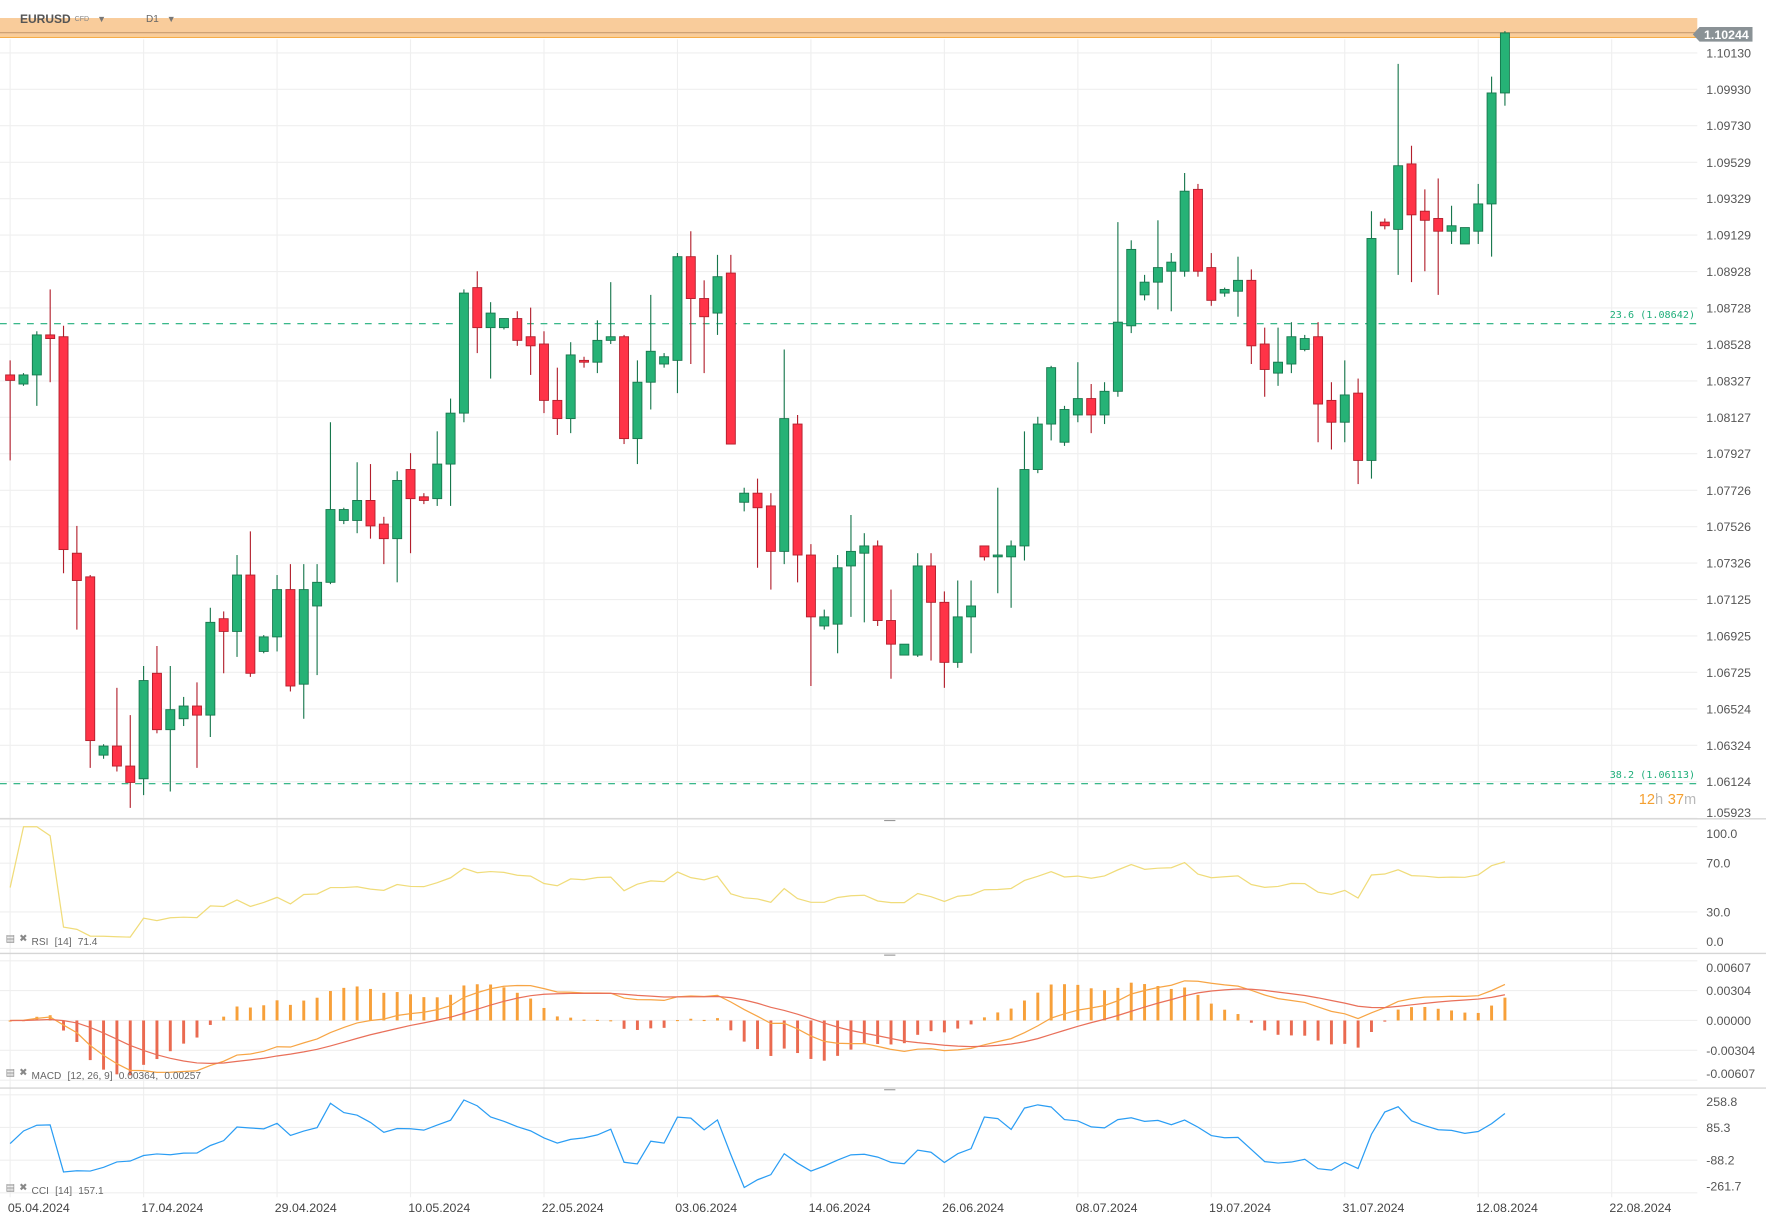  Describe the element at coordinates (1728, 991) in the screenshot. I see `indicator-tick-label: 0.00304` at that location.